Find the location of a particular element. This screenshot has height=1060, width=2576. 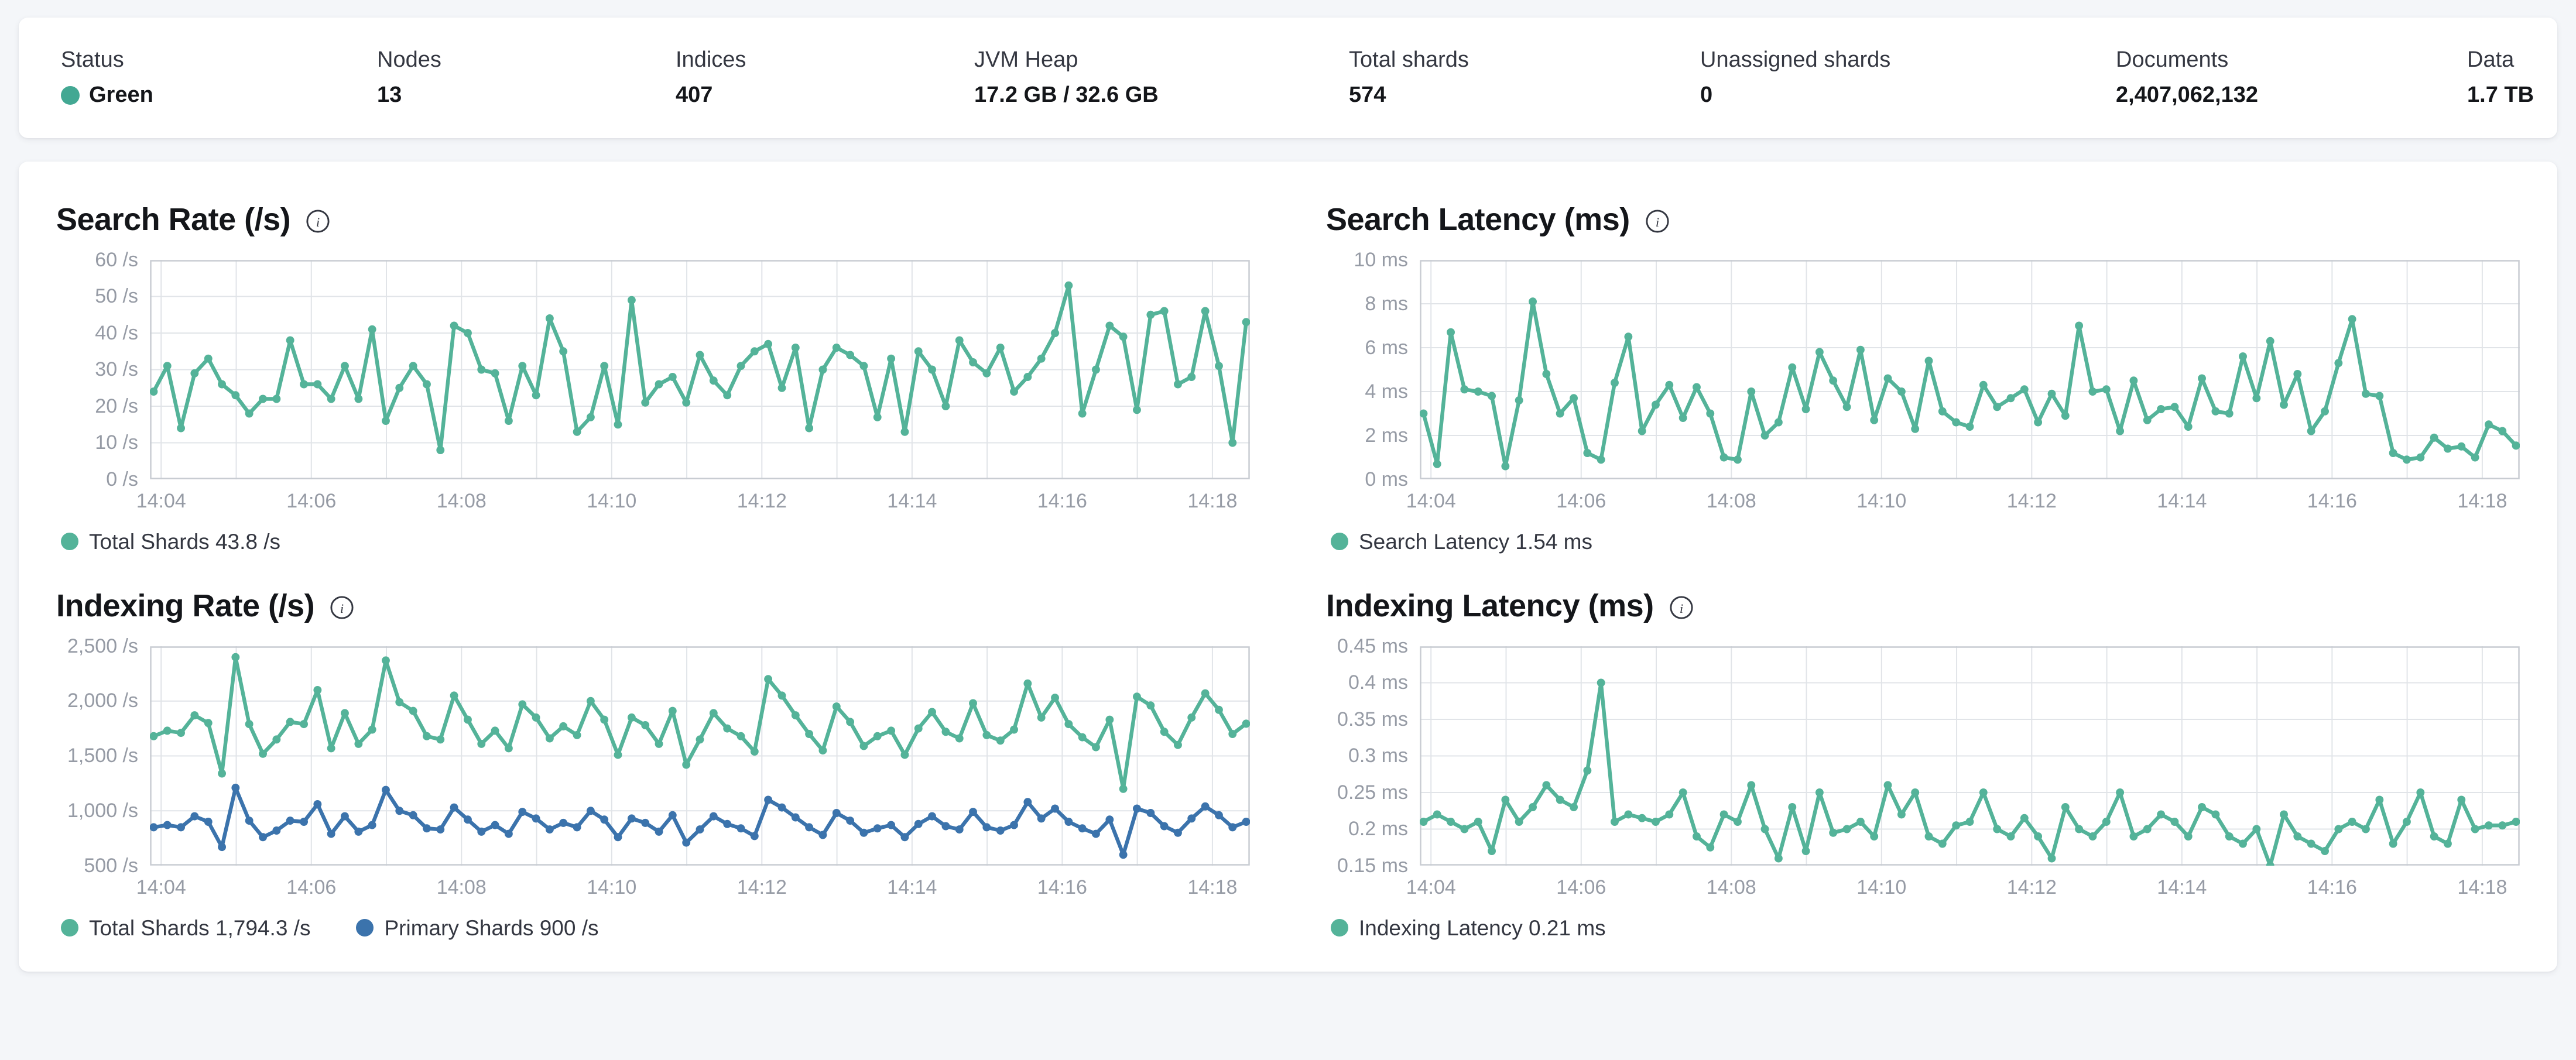

y-tick-label: 0.35 ms is located at coordinates (1372, 719).